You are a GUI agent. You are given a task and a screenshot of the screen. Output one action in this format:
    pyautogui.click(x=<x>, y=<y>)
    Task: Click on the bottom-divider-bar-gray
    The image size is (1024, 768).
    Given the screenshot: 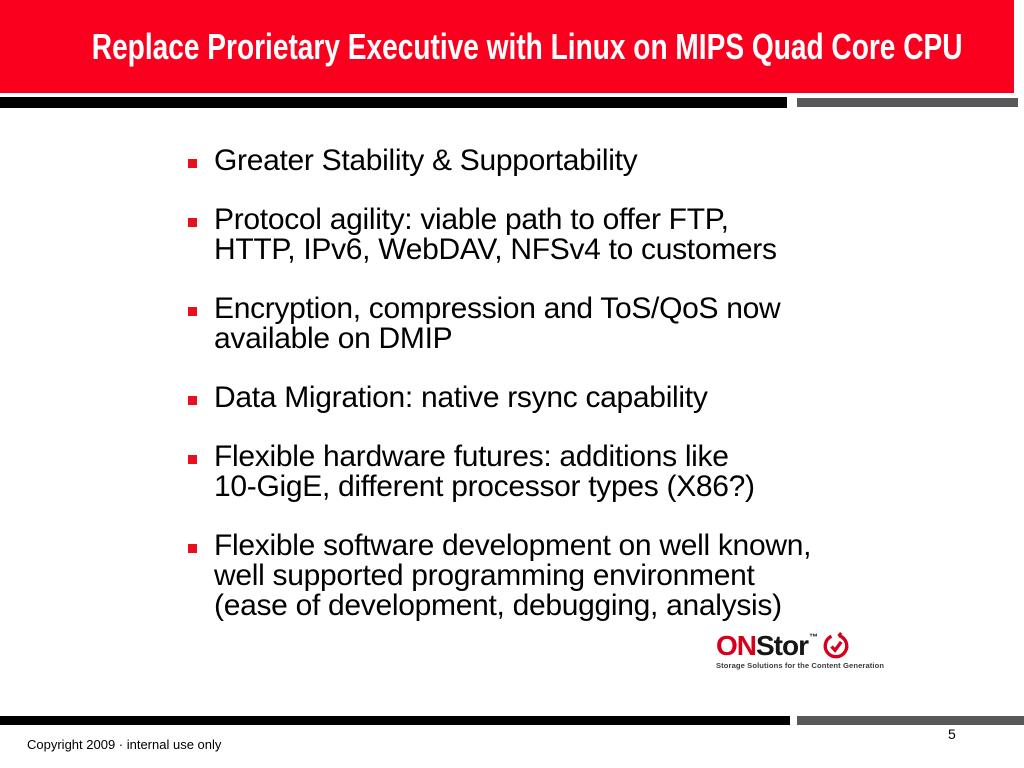 What is the action you would take?
    pyautogui.click(x=910, y=720)
    